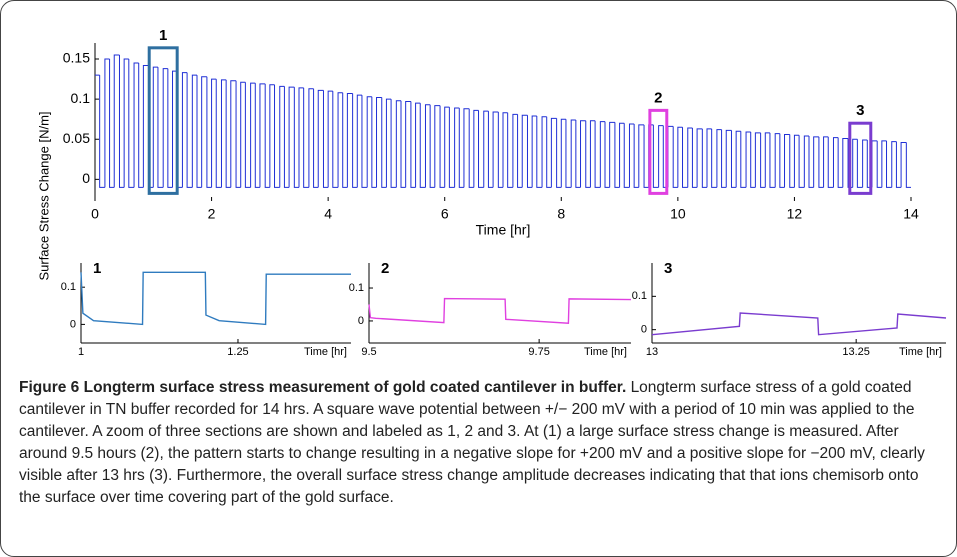  What do you see at coordinates (97, 268) in the screenshot?
I see `panel-title: 1` at bounding box center [97, 268].